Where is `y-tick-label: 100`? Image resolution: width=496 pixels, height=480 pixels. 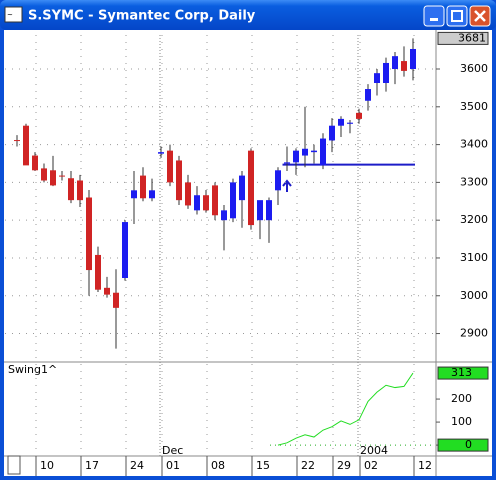
y-tick-label: 100 is located at coordinates (461, 421).